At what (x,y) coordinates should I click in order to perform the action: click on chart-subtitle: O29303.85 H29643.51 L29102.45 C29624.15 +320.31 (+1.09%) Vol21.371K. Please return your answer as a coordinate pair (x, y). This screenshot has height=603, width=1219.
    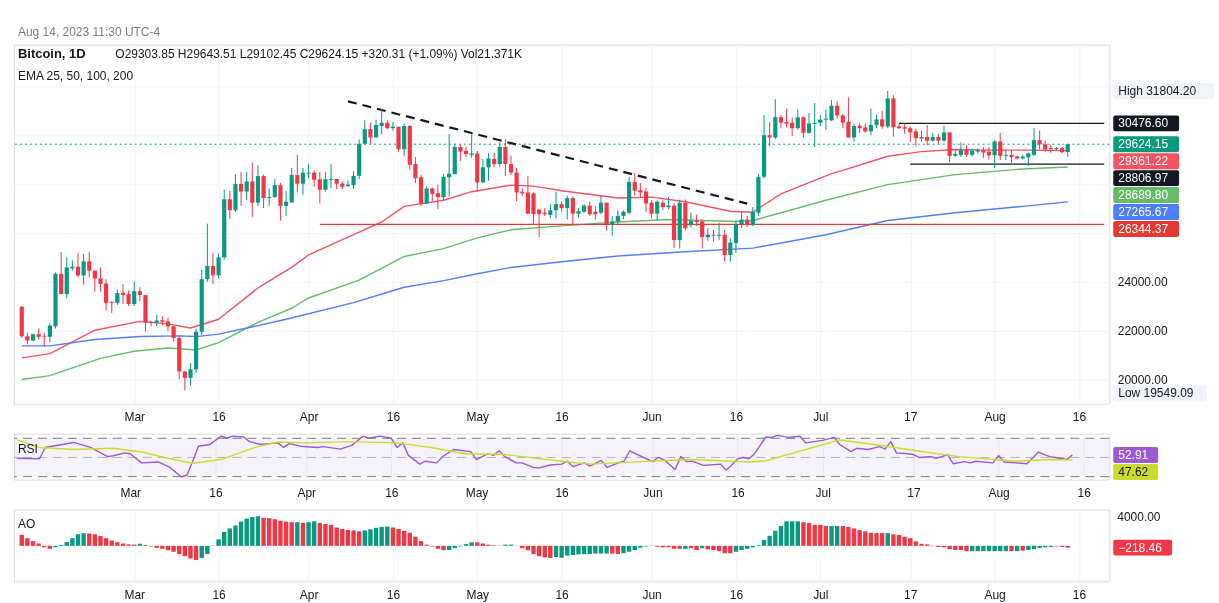
    Looking at the image, I should click on (318, 53).